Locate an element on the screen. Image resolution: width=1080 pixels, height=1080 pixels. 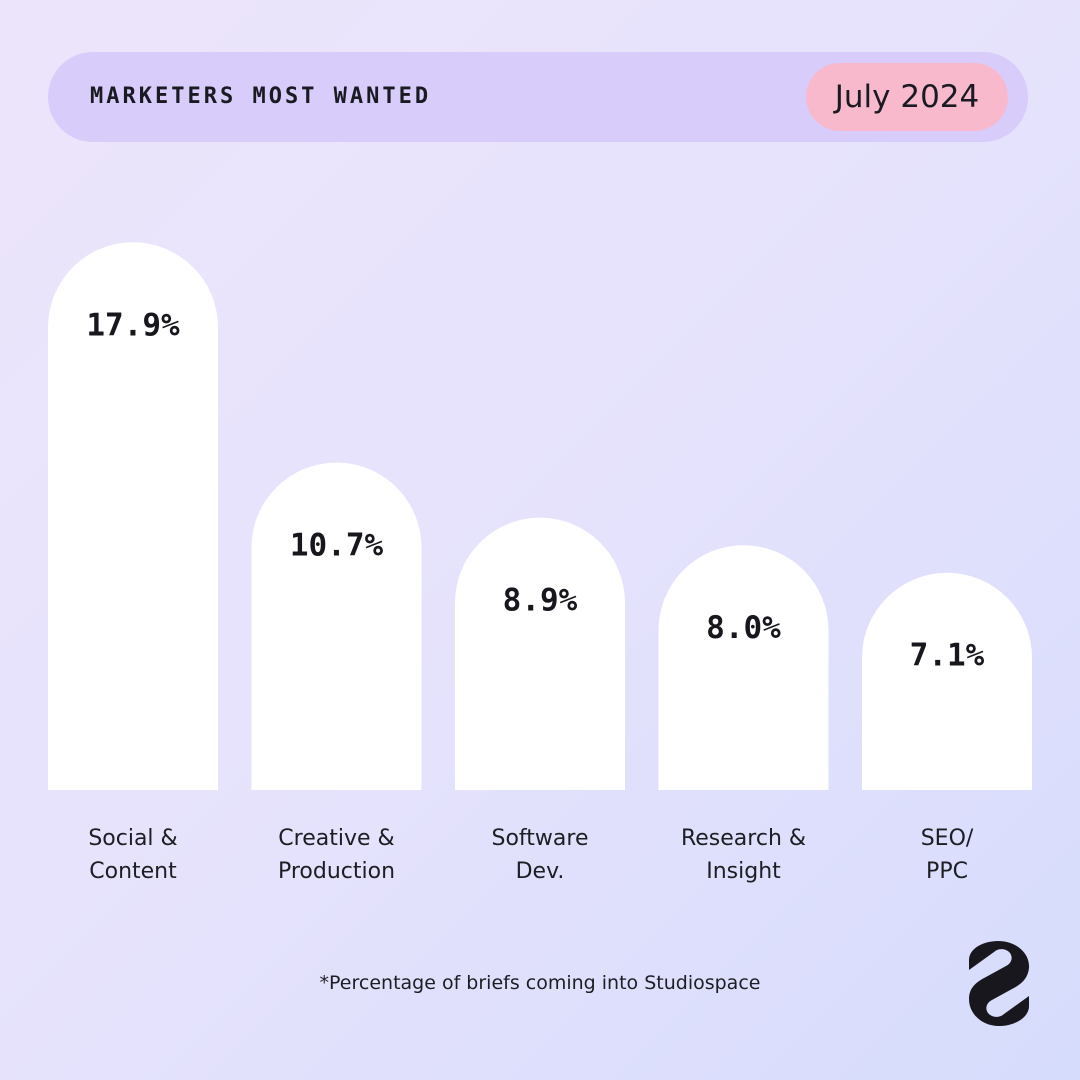
category-label: Research & is located at coordinates (743, 838).